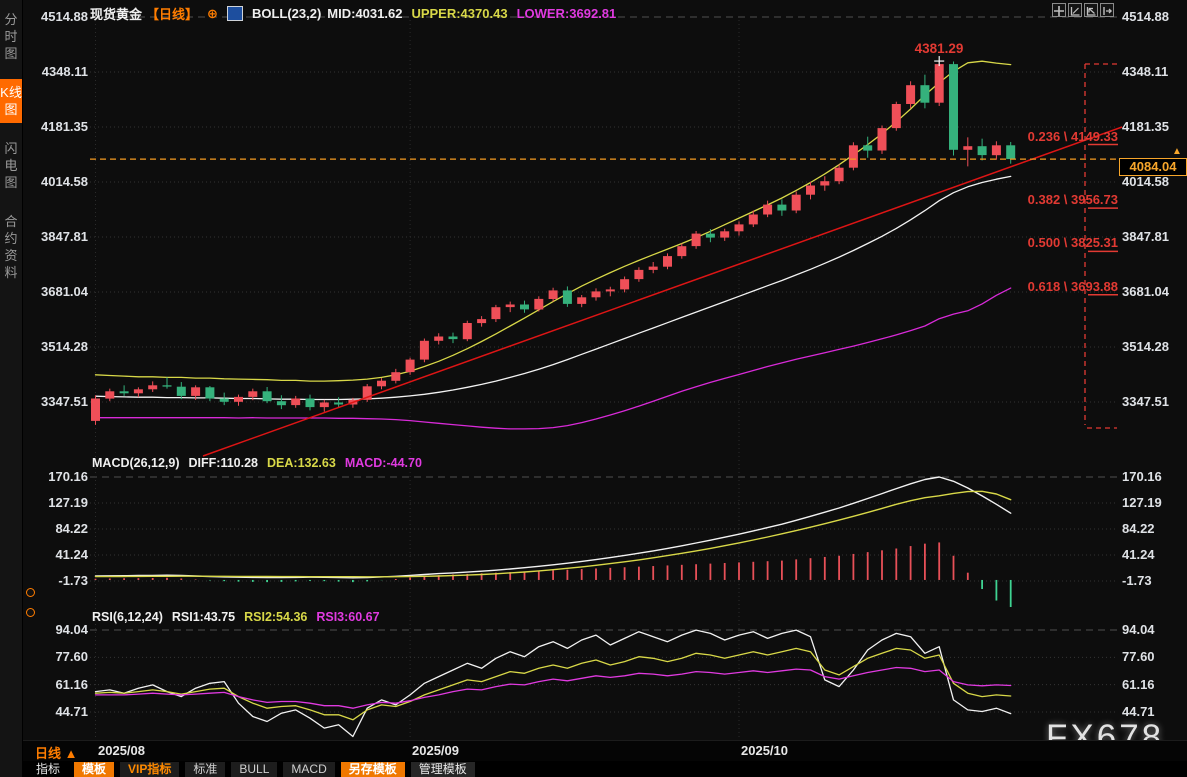  I want to click on chart-toolbar-icons, so click(1083, 10).